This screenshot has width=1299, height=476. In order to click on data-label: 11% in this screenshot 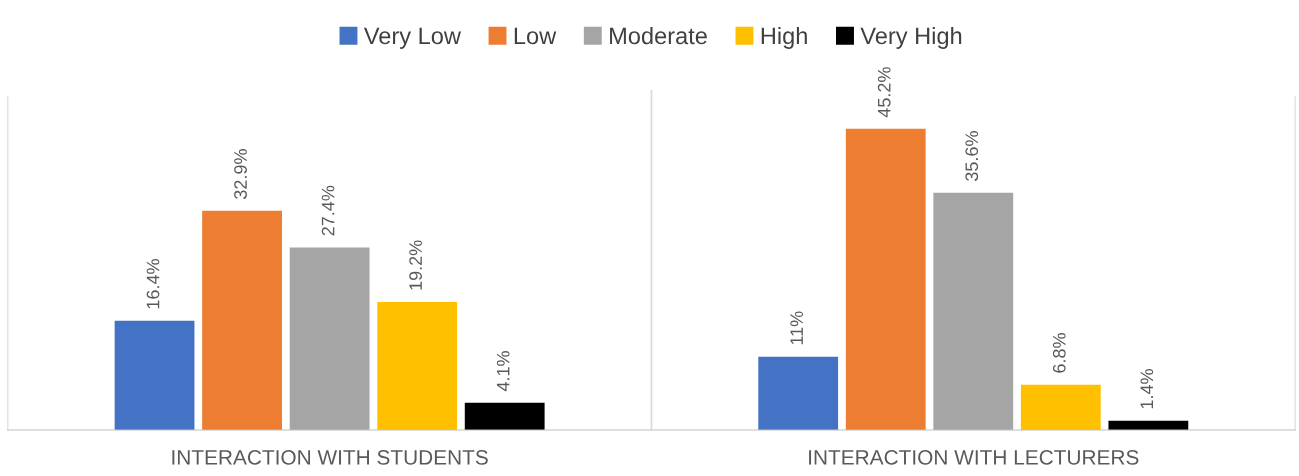, I will do `click(796, 328)`.